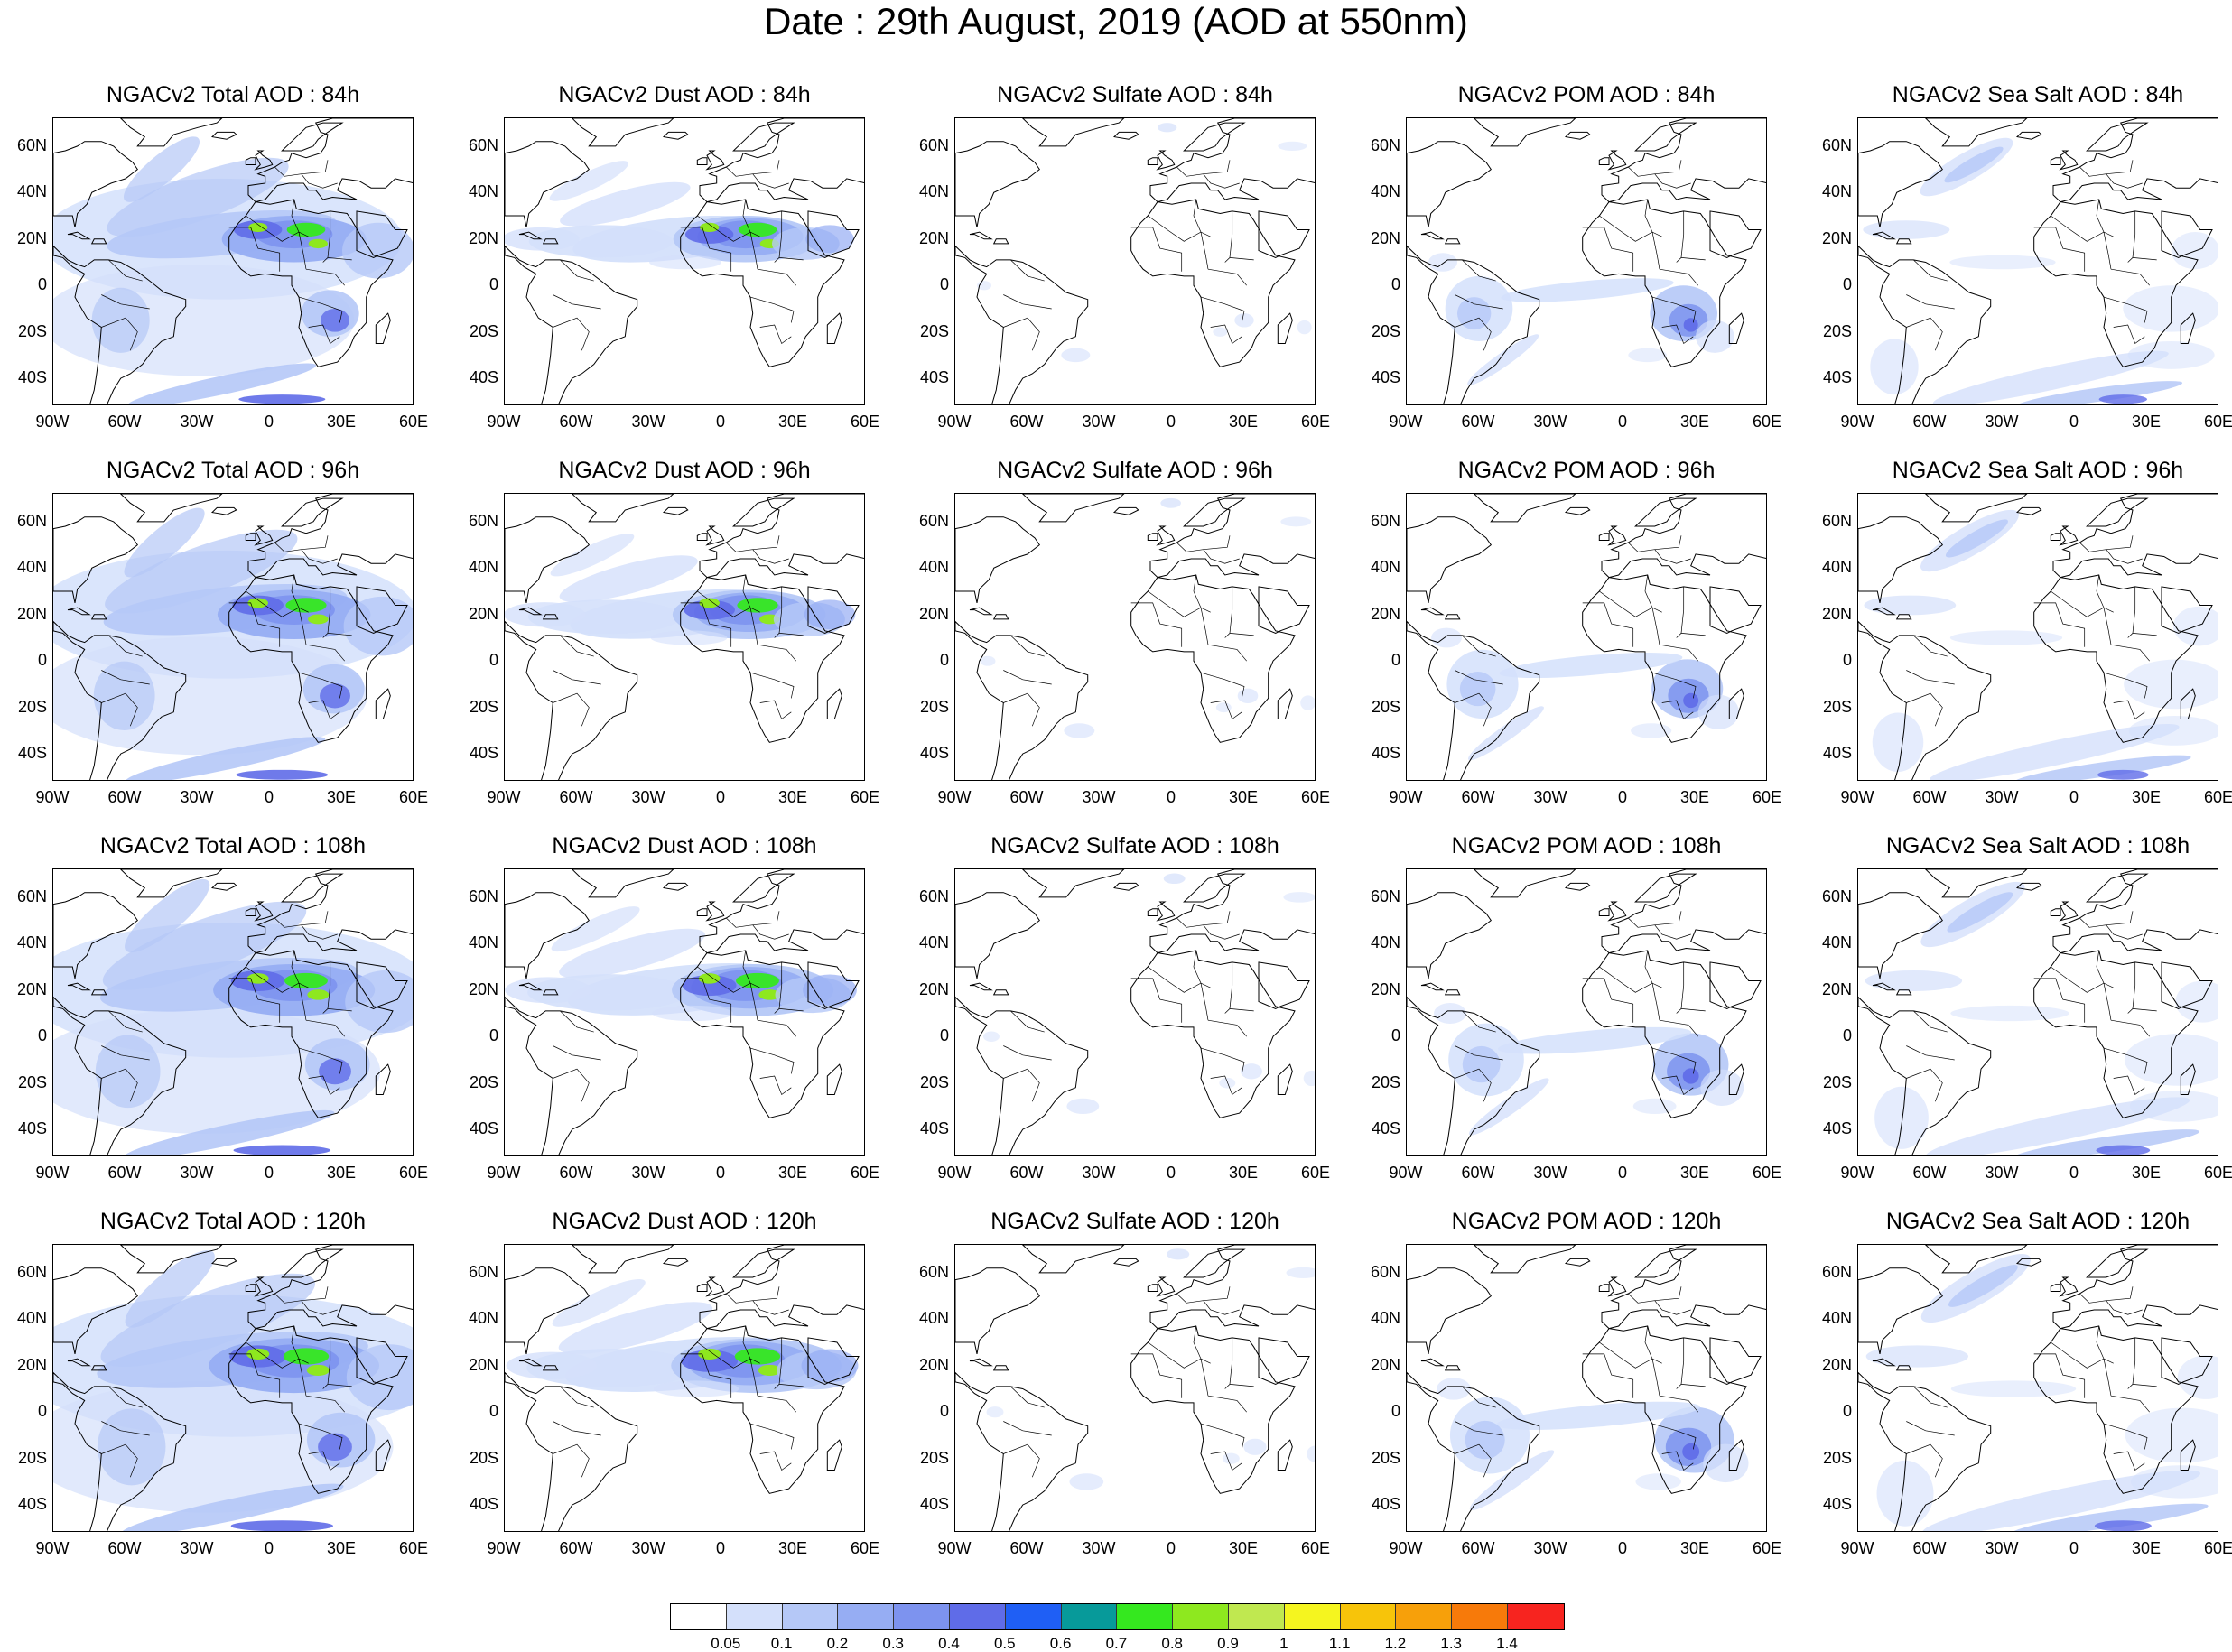  I want to click on lon-tick-label: 60W, so click(576, 422).